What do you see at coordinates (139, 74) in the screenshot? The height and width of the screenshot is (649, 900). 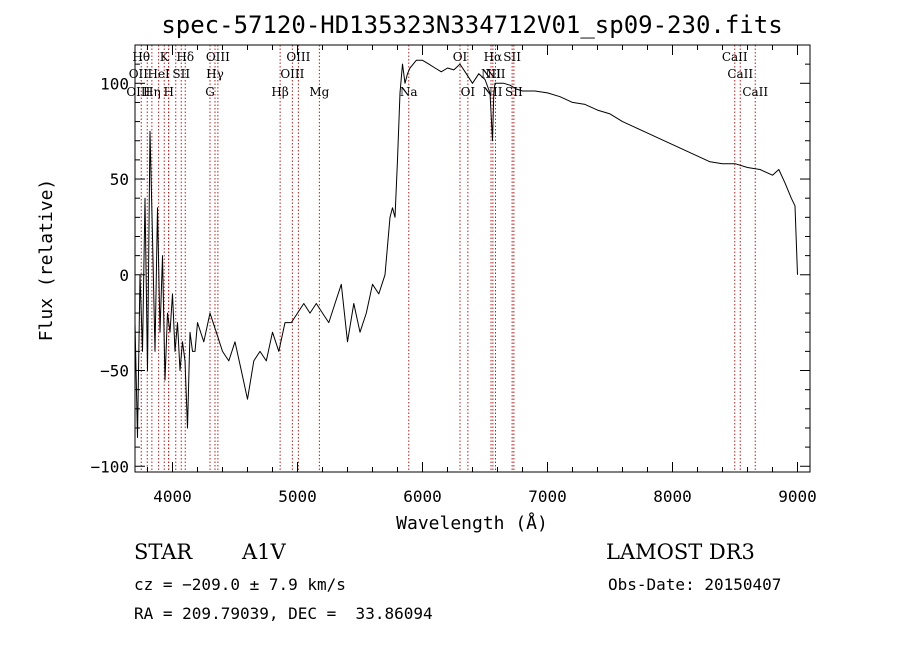 I see `line-label: OII` at bounding box center [139, 74].